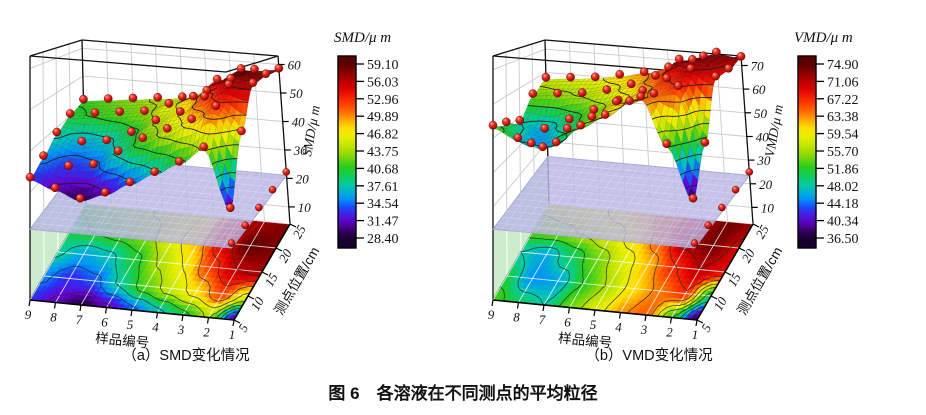 The image size is (926, 415). Describe the element at coordinates (843, 82) in the screenshot. I see `colorbar-tick-label: 71.06` at that location.